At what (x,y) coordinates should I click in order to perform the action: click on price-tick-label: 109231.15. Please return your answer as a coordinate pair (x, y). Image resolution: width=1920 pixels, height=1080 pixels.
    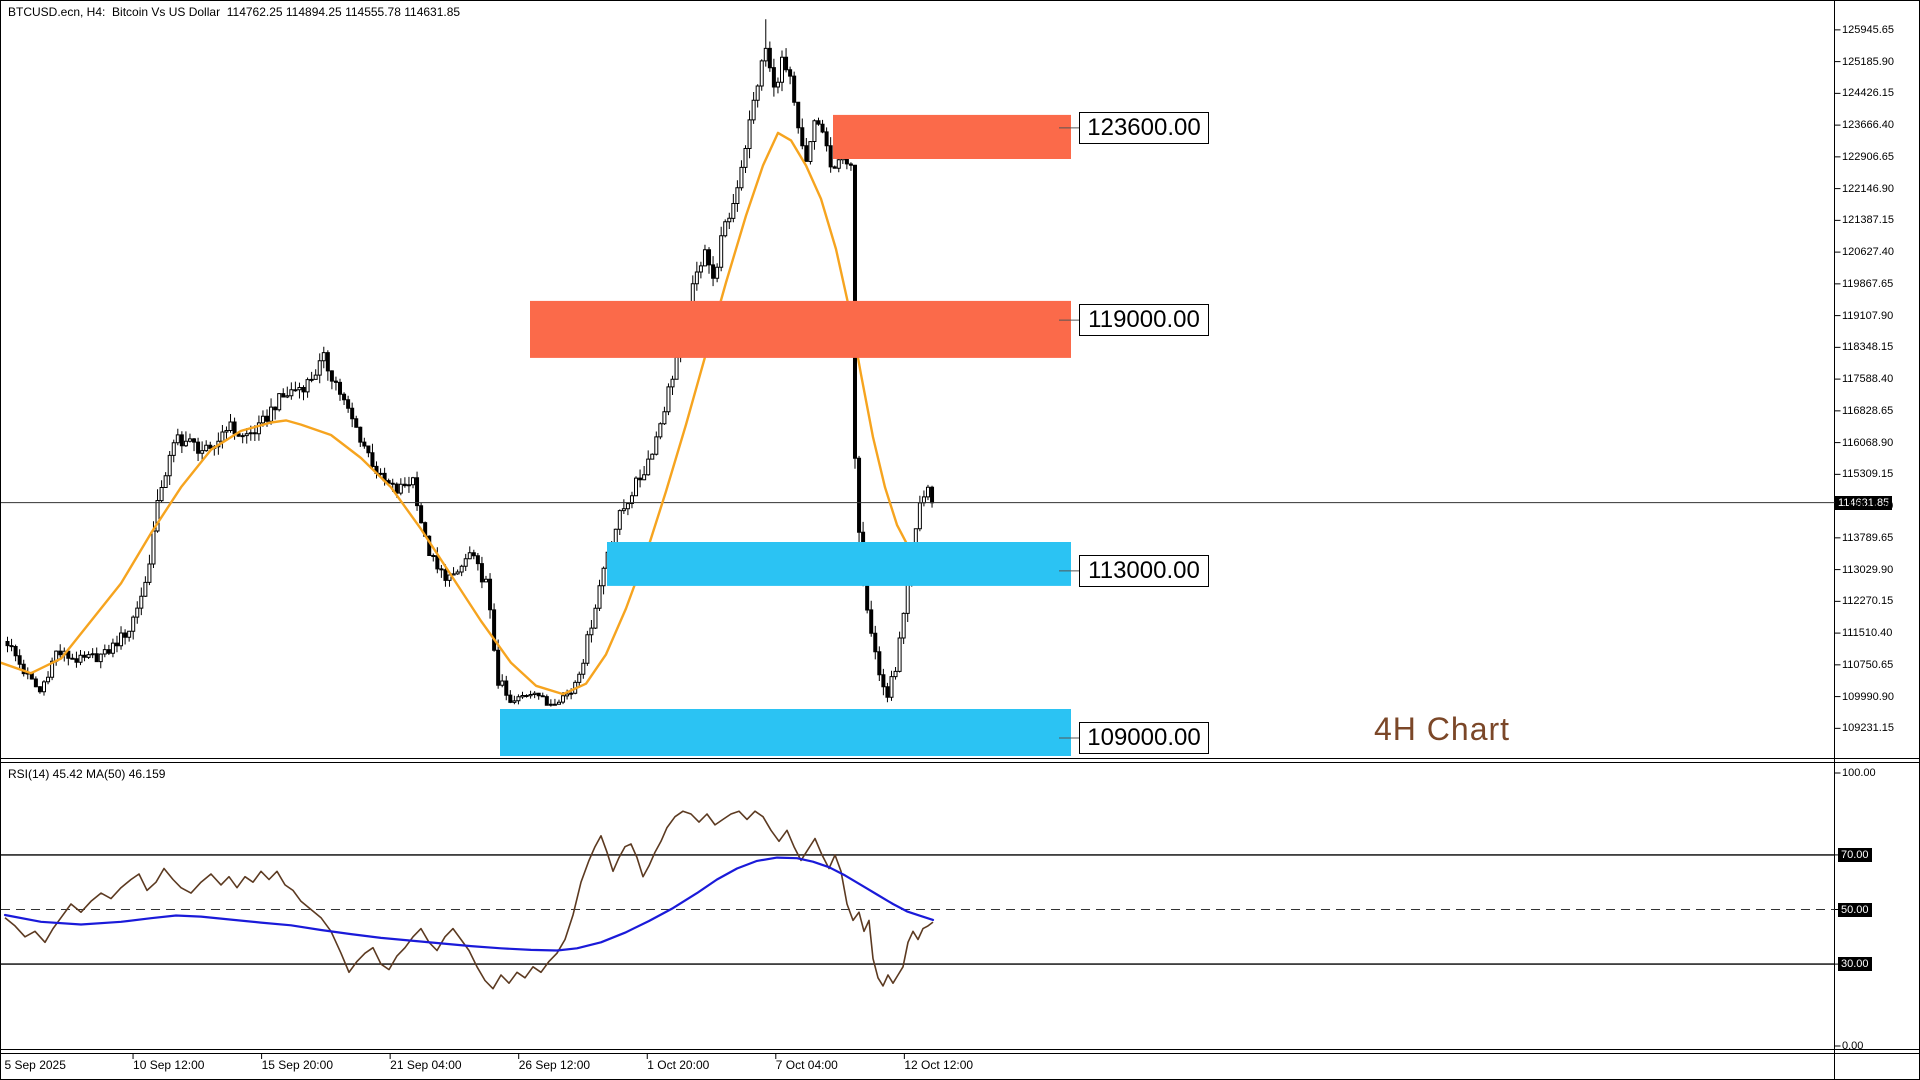
    Looking at the image, I should click on (1868, 728).